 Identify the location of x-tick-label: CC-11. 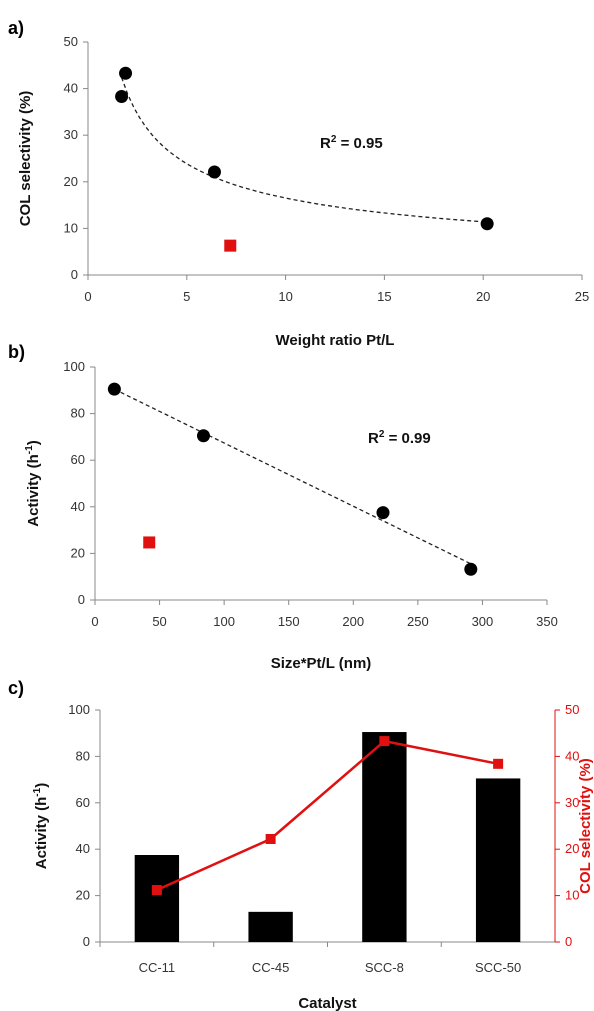
(157, 967).